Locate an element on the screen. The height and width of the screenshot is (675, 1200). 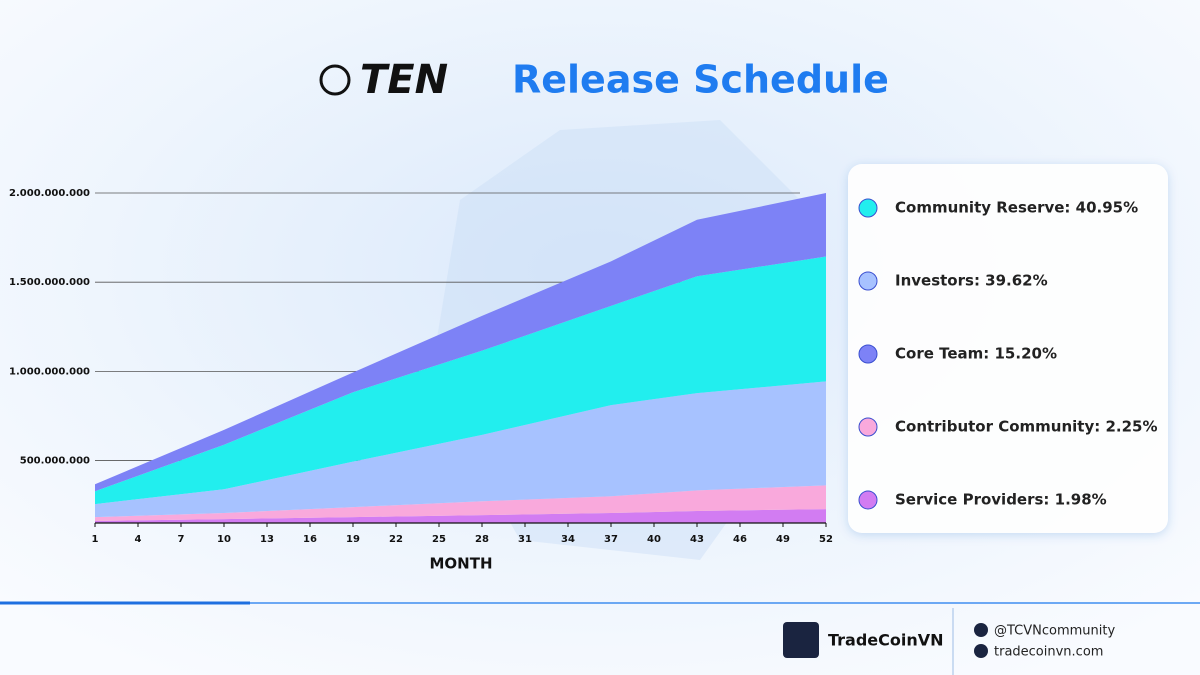
chart-title: Release Schedule is located at coordinates (700, 80).